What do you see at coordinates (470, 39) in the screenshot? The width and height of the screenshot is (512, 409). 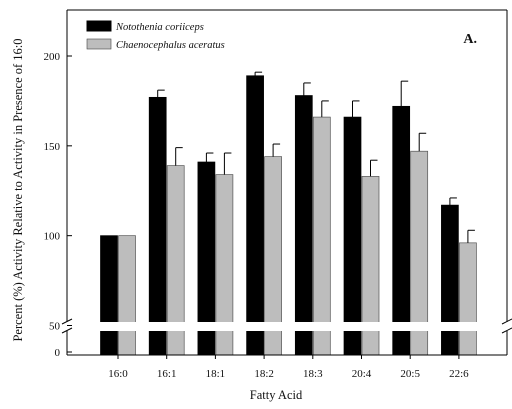 I see `panel-label: A.` at bounding box center [470, 39].